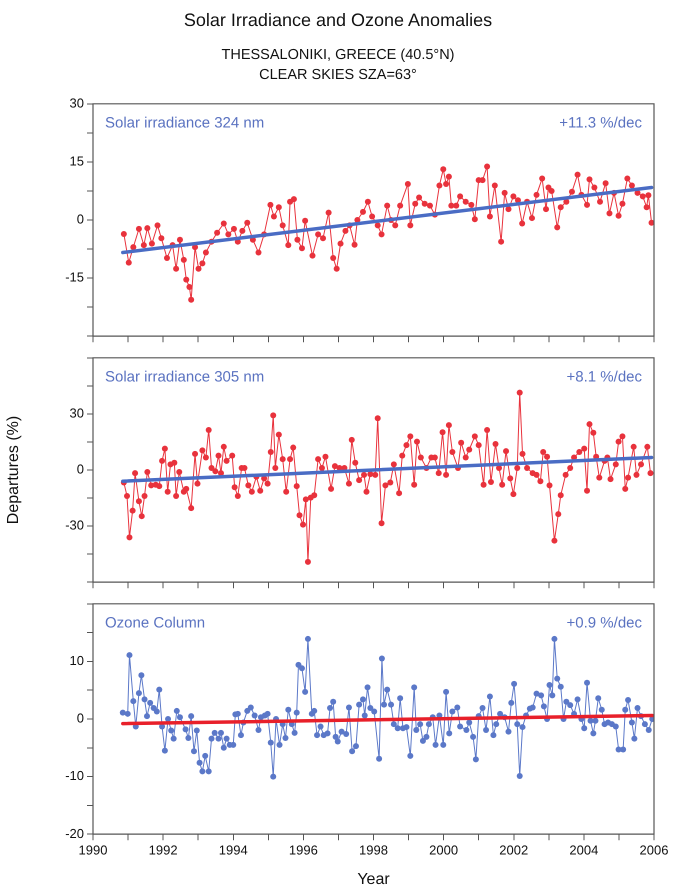 The image size is (676, 892). What do you see at coordinates (155, 623) in the screenshot?
I see `annotation: Ozone Column` at bounding box center [155, 623].